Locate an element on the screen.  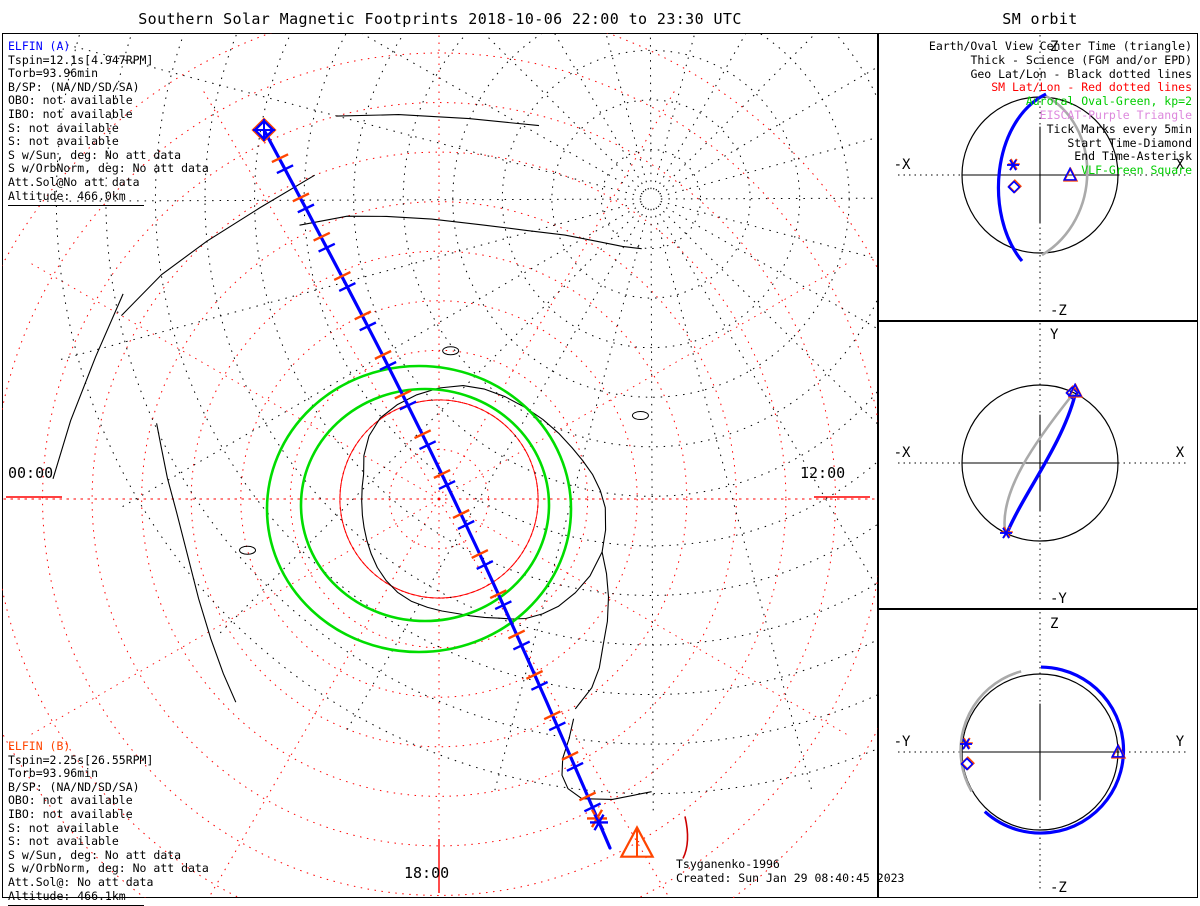
elfin-a-info-line: Torb=93.96min is located at coordinates (53, 73).